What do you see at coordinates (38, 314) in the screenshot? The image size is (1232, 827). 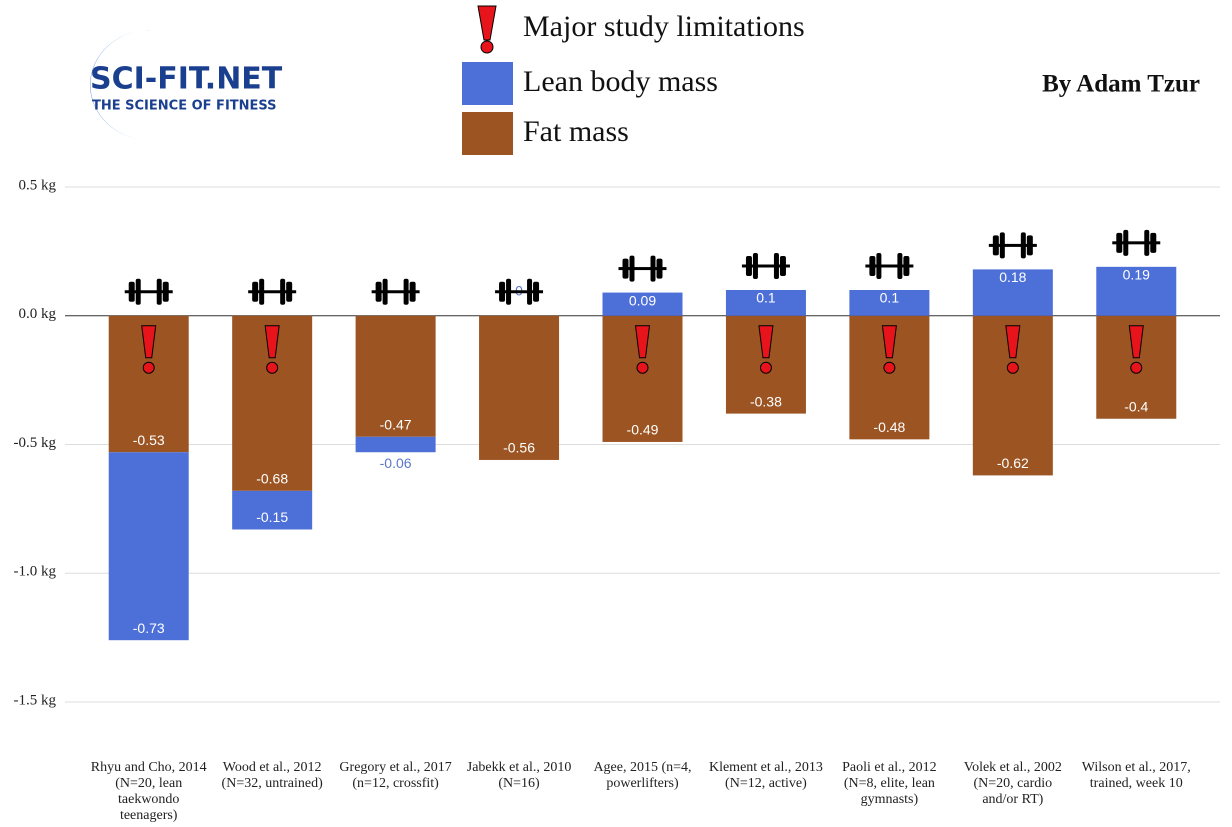 I see `y-tick-label: 0.0 kg` at bounding box center [38, 314].